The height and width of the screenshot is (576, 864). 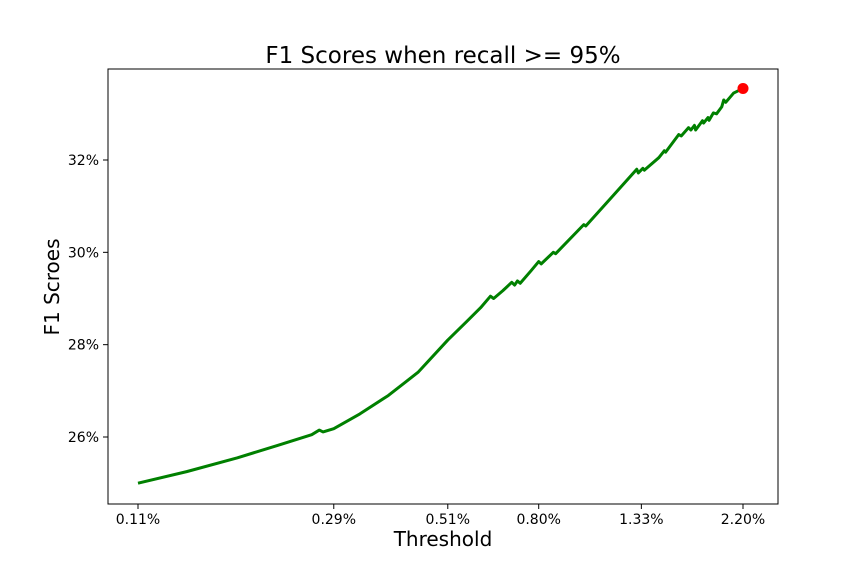 What do you see at coordinates (83, 346) in the screenshot?
I see `y-tick-label: 28%` at bounding box center [83, 346].